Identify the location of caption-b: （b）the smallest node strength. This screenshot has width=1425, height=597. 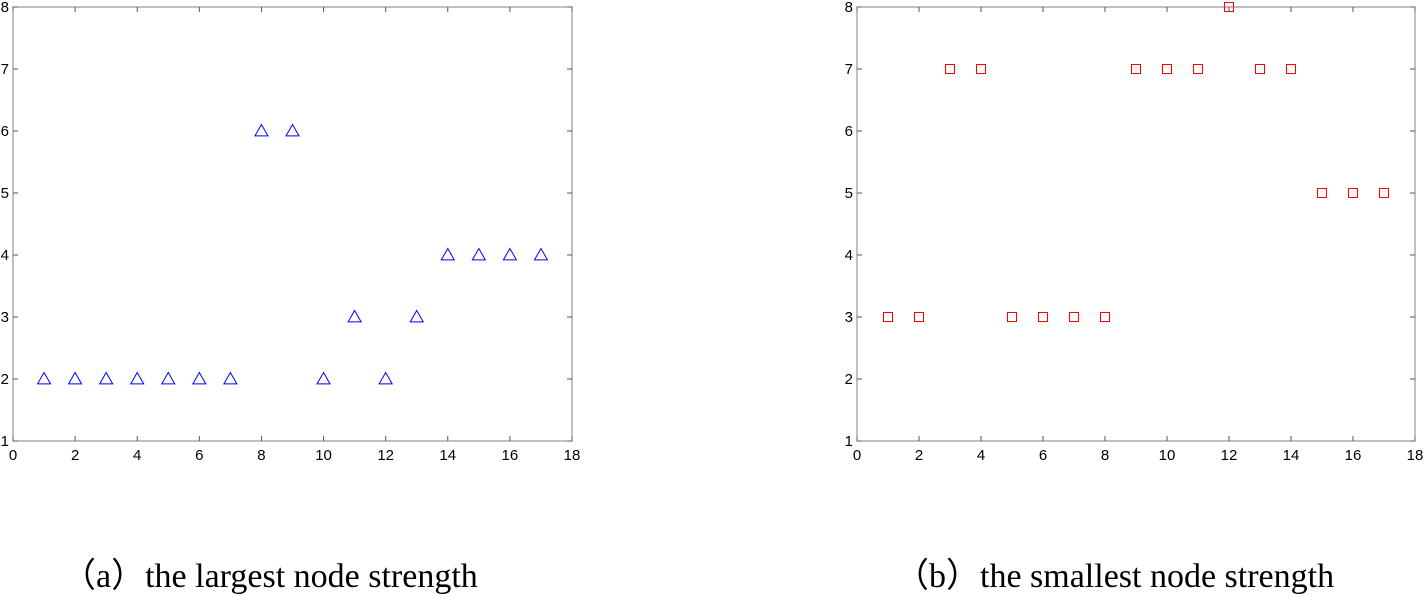
(1115, 576).